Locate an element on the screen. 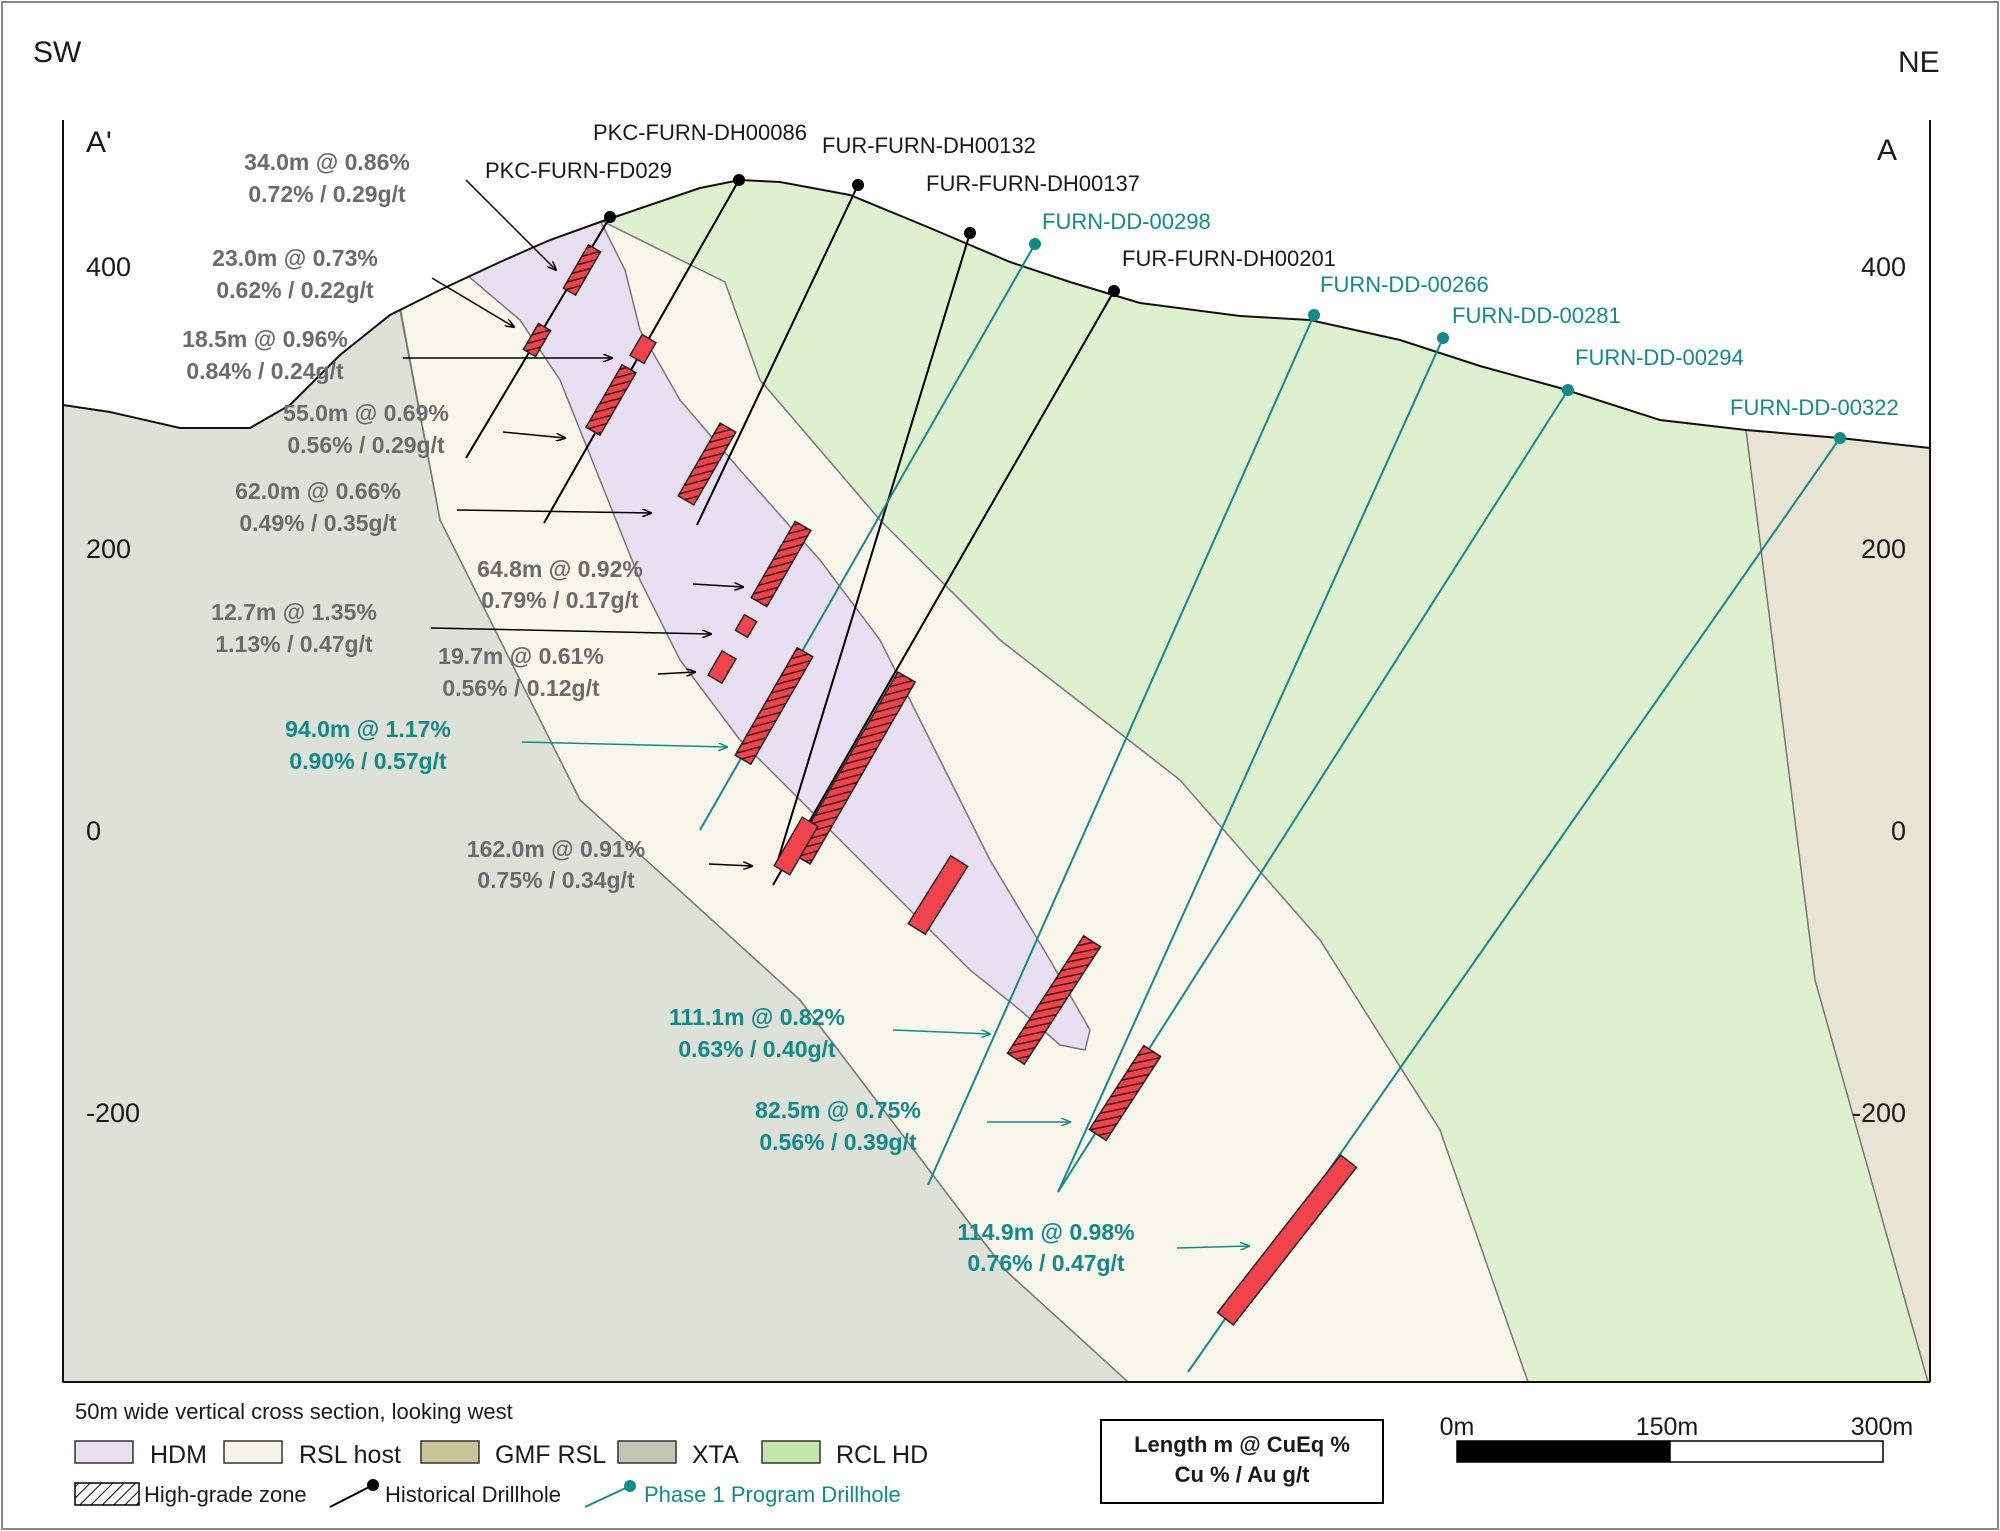  legend-unit-rsl-host: RSL host is located at coordinates (312, 1454).